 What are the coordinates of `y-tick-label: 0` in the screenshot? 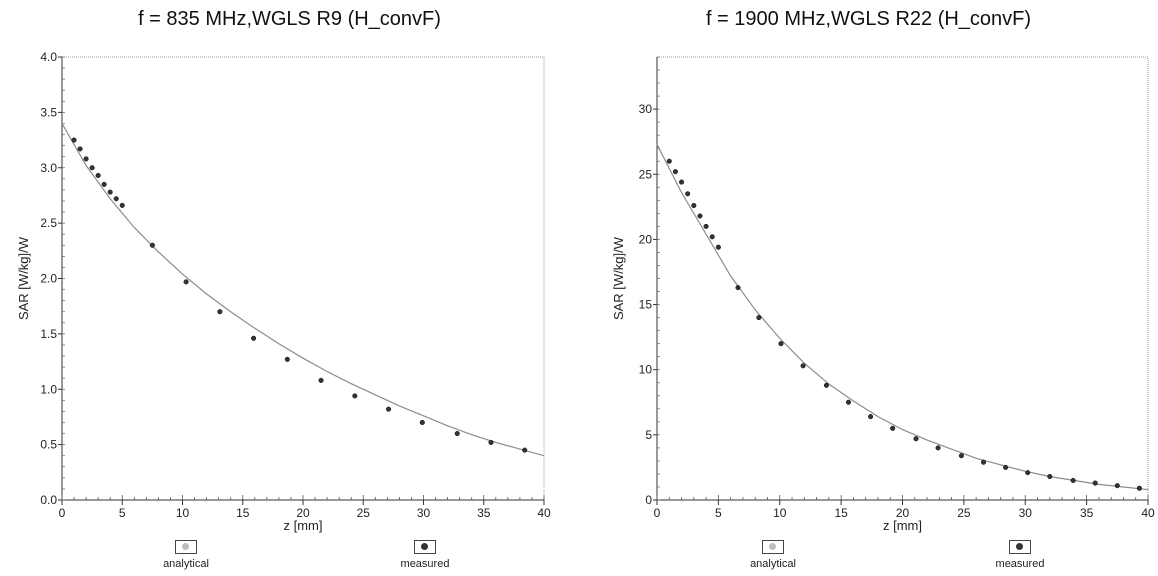 It's located at (648, 500).